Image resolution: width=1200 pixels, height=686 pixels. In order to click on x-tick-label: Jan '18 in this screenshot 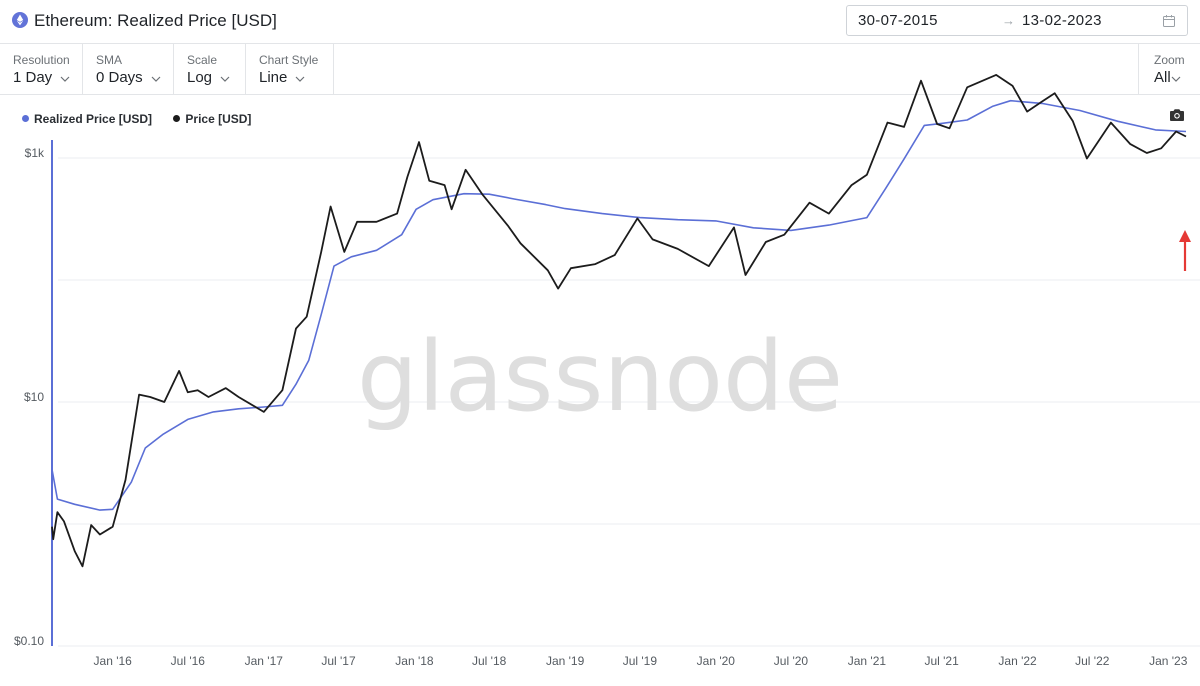, I will do `click(414, 661)`.